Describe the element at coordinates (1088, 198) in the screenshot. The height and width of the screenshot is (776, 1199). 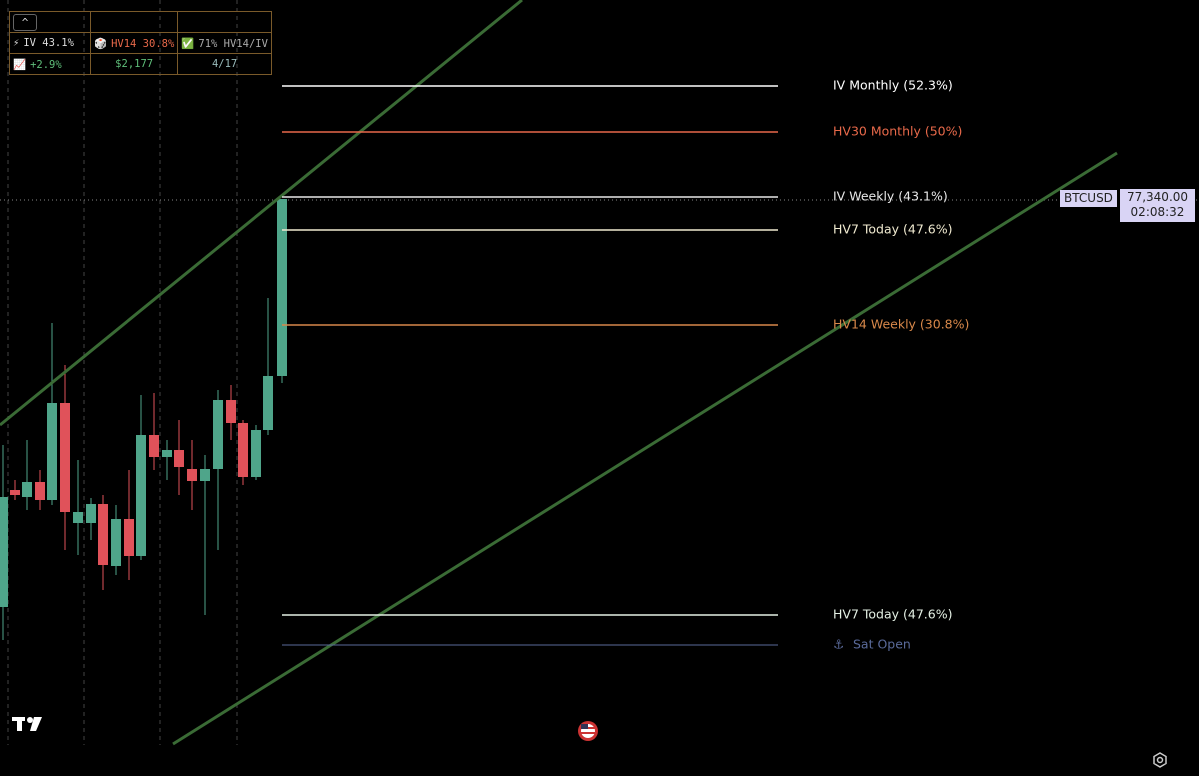
I see `symbol-tag: BTCUSD` at that location.